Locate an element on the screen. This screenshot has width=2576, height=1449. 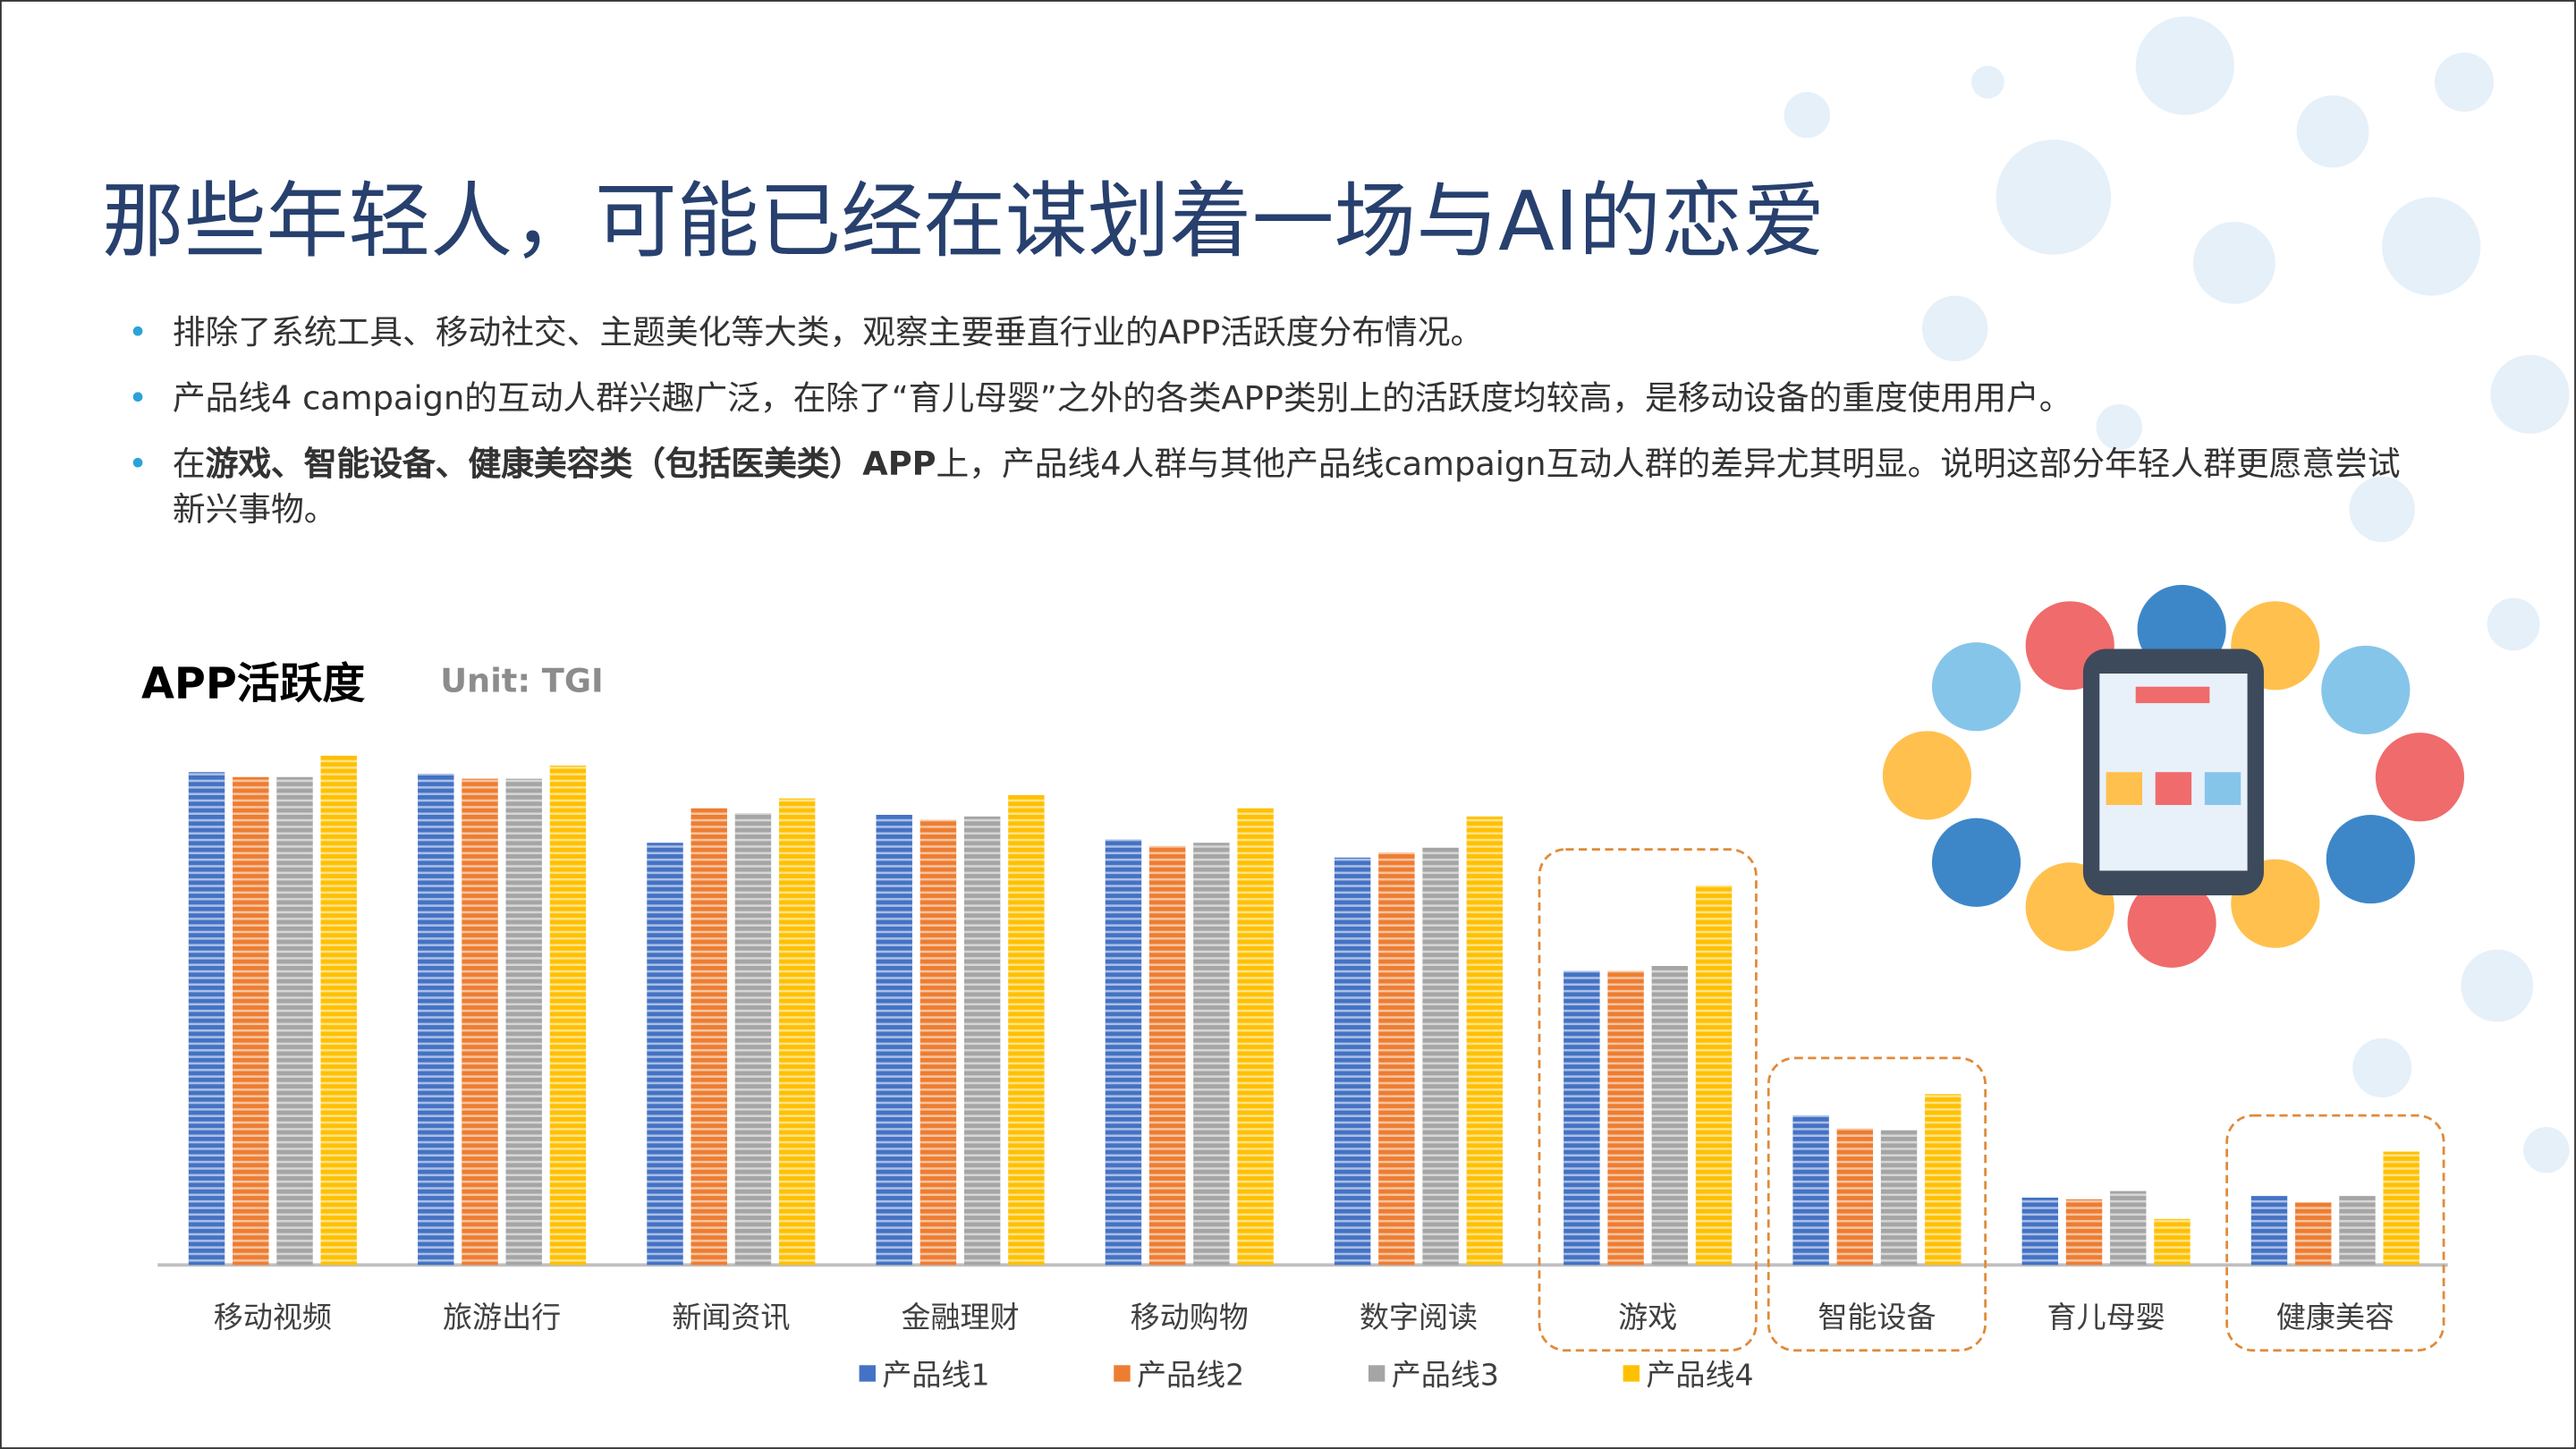
x-tick-label: 新闻资讯 is located at coordinates (731, 1317).